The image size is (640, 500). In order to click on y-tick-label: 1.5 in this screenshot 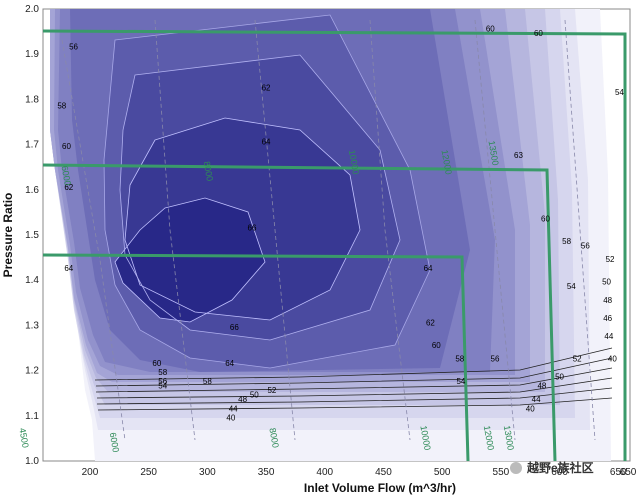, I will do `click(32, 235)`.